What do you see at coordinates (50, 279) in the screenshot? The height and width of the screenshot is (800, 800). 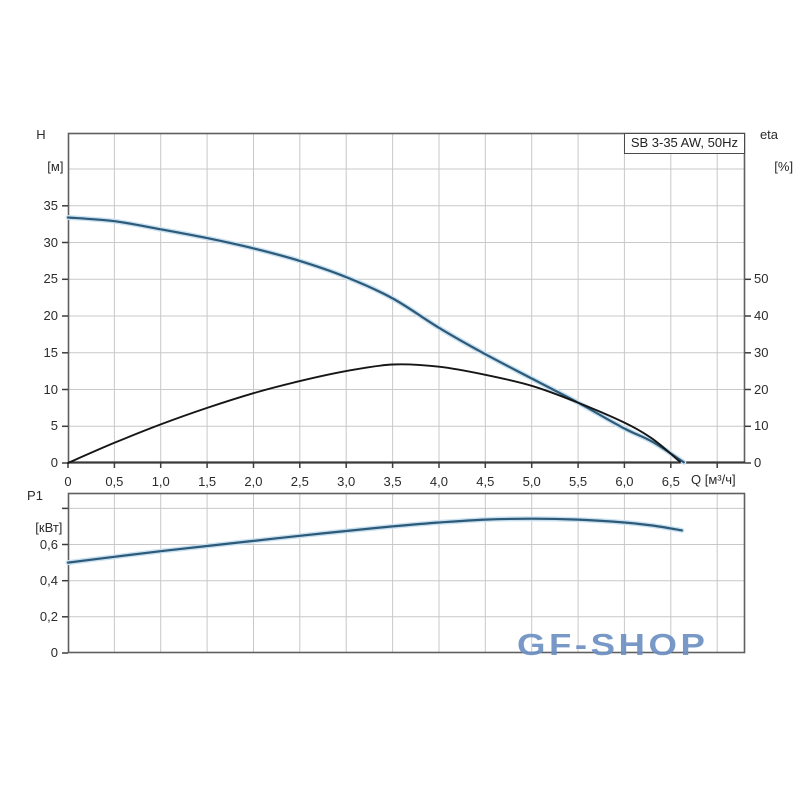 I see `y-left-tick-label: 25` at bounding box center [50, 279].